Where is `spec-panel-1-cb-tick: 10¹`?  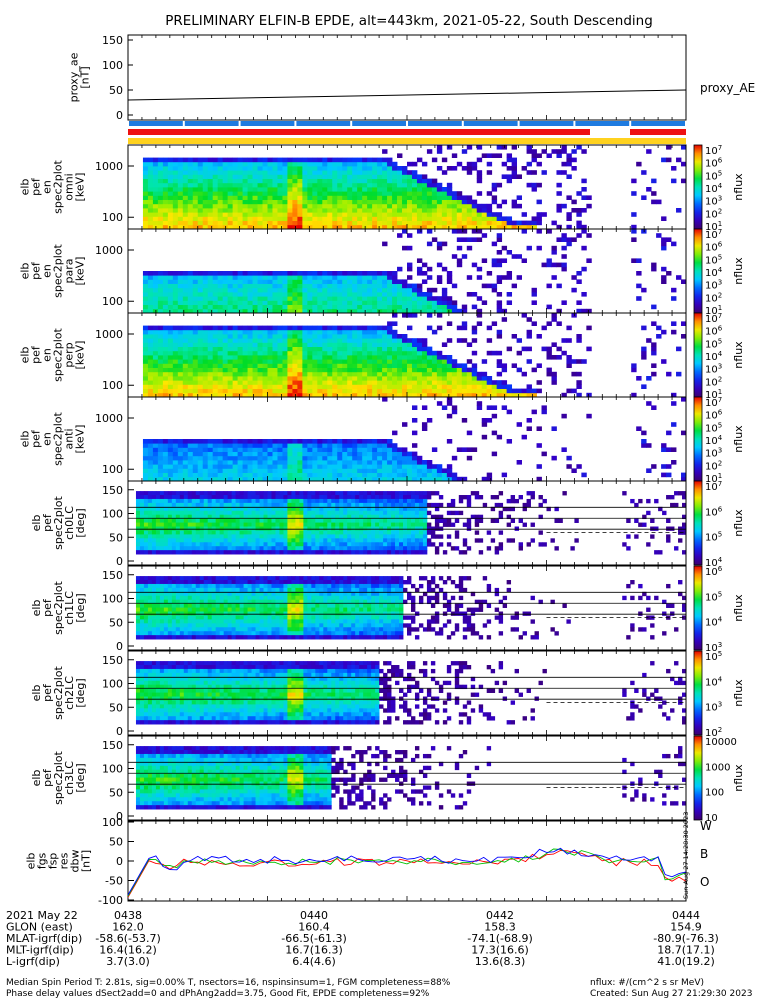
spec-panel-1-cb-tick: 10¹ is located at coordinates (713, 226).